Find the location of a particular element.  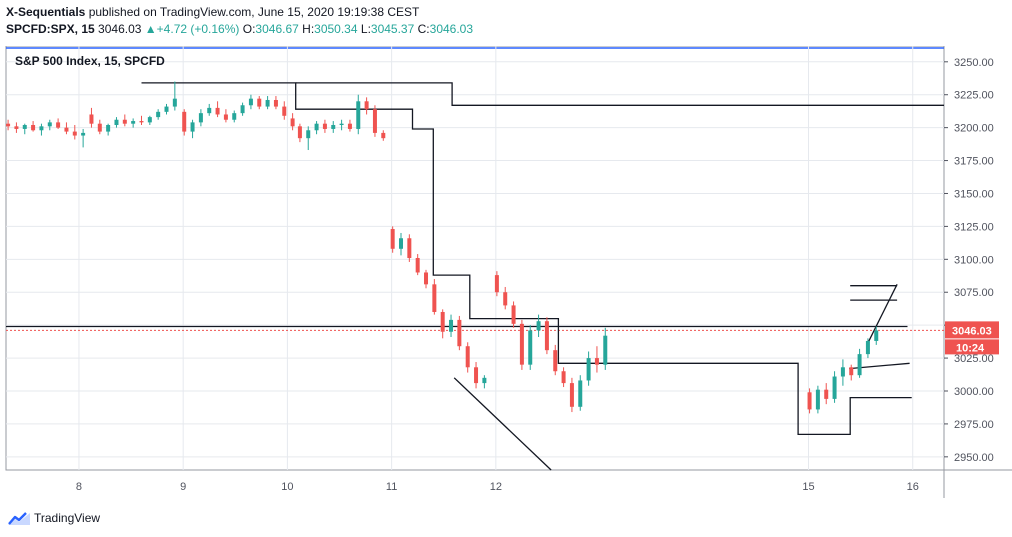

y-tick-label: 3125.00 is located at coordinates (974, 227).